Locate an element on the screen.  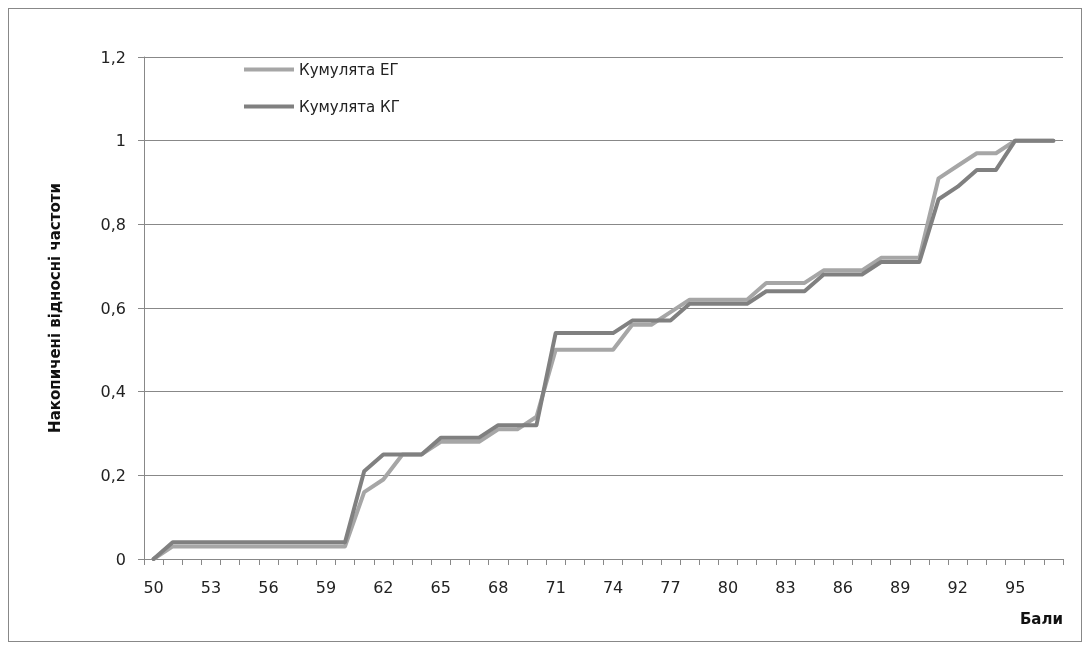
x-tick-label: 71 is located at coordinates (555, 587).